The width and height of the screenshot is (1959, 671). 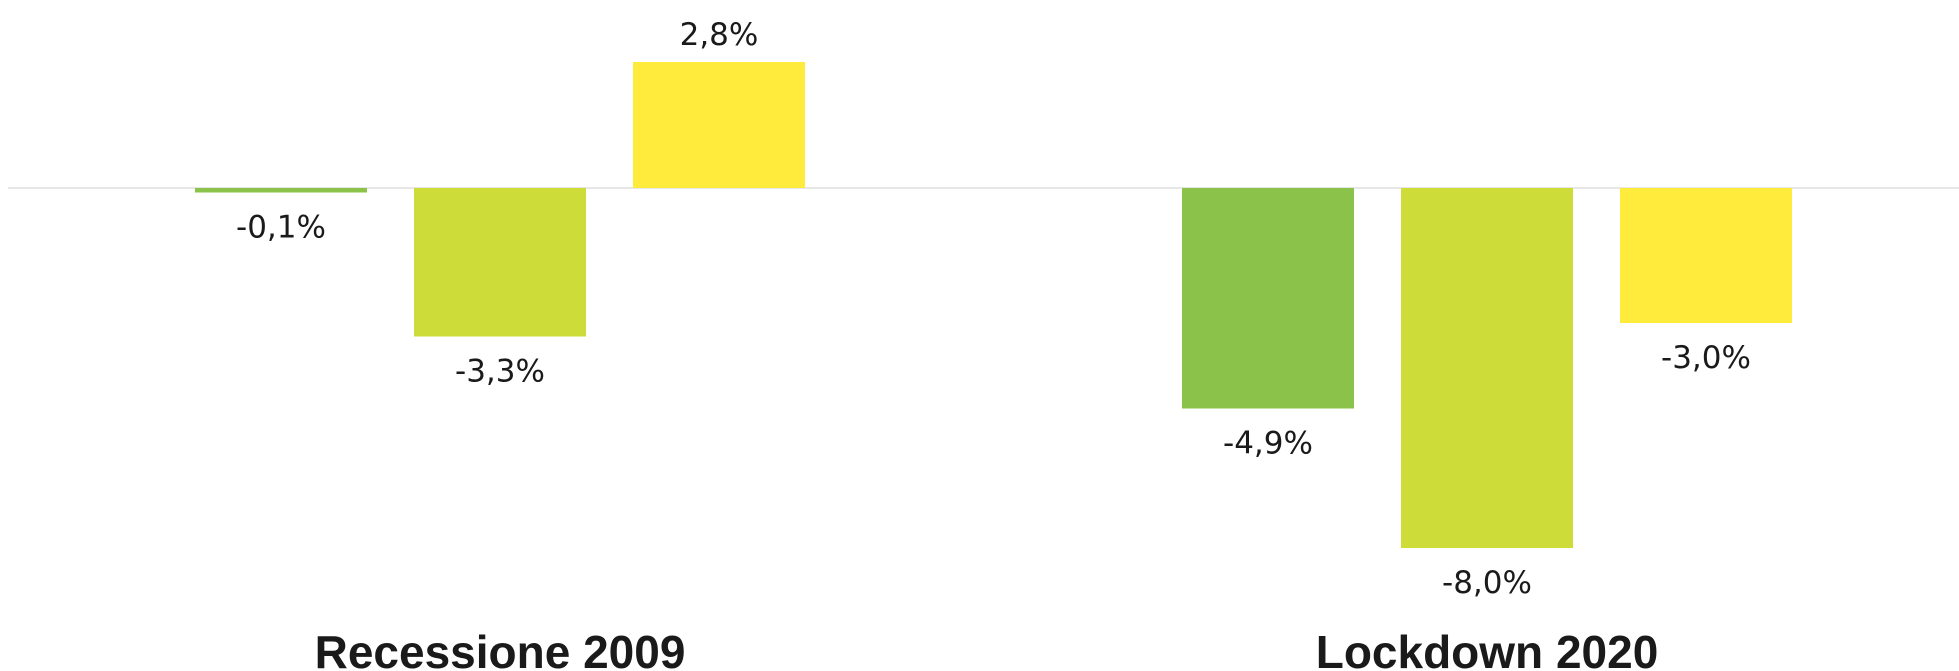 I want to click on value-label-recessione-2009-3: 2,8%, so click(x=719, y=35).